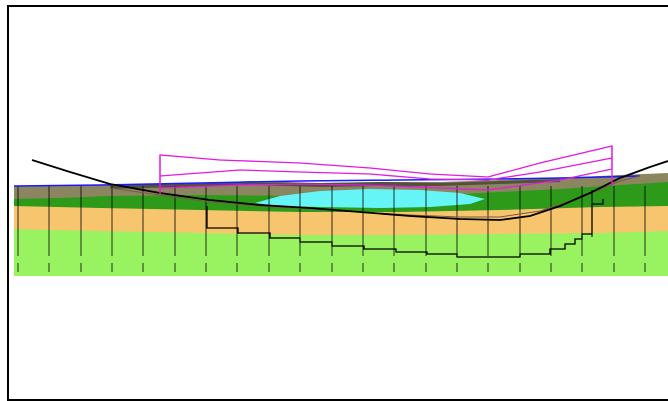  I want to click on excavation-outline, so click(405, 228).